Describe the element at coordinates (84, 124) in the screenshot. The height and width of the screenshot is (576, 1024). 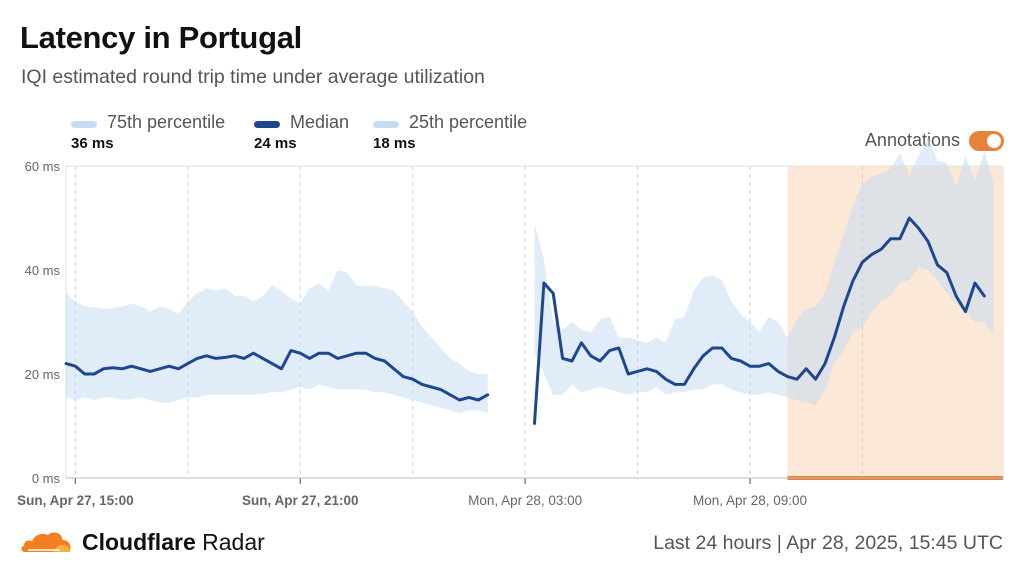
I see `legend-swatch-p75` at that location.